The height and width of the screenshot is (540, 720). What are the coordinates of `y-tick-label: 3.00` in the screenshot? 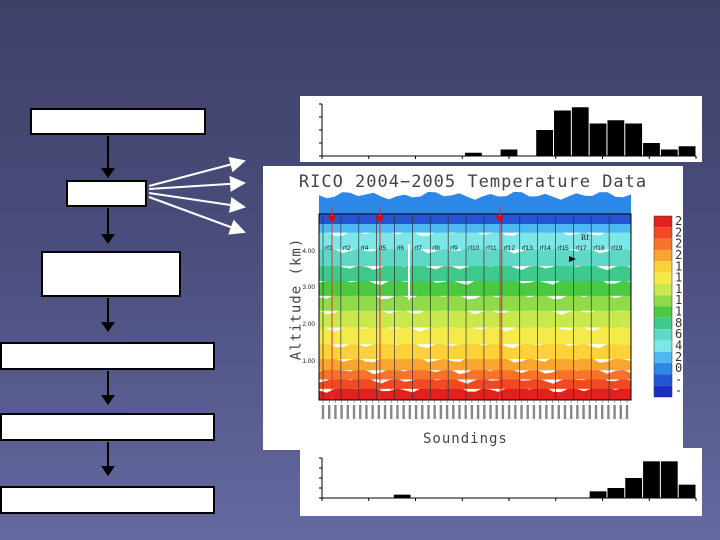 It's located at (308, 287).